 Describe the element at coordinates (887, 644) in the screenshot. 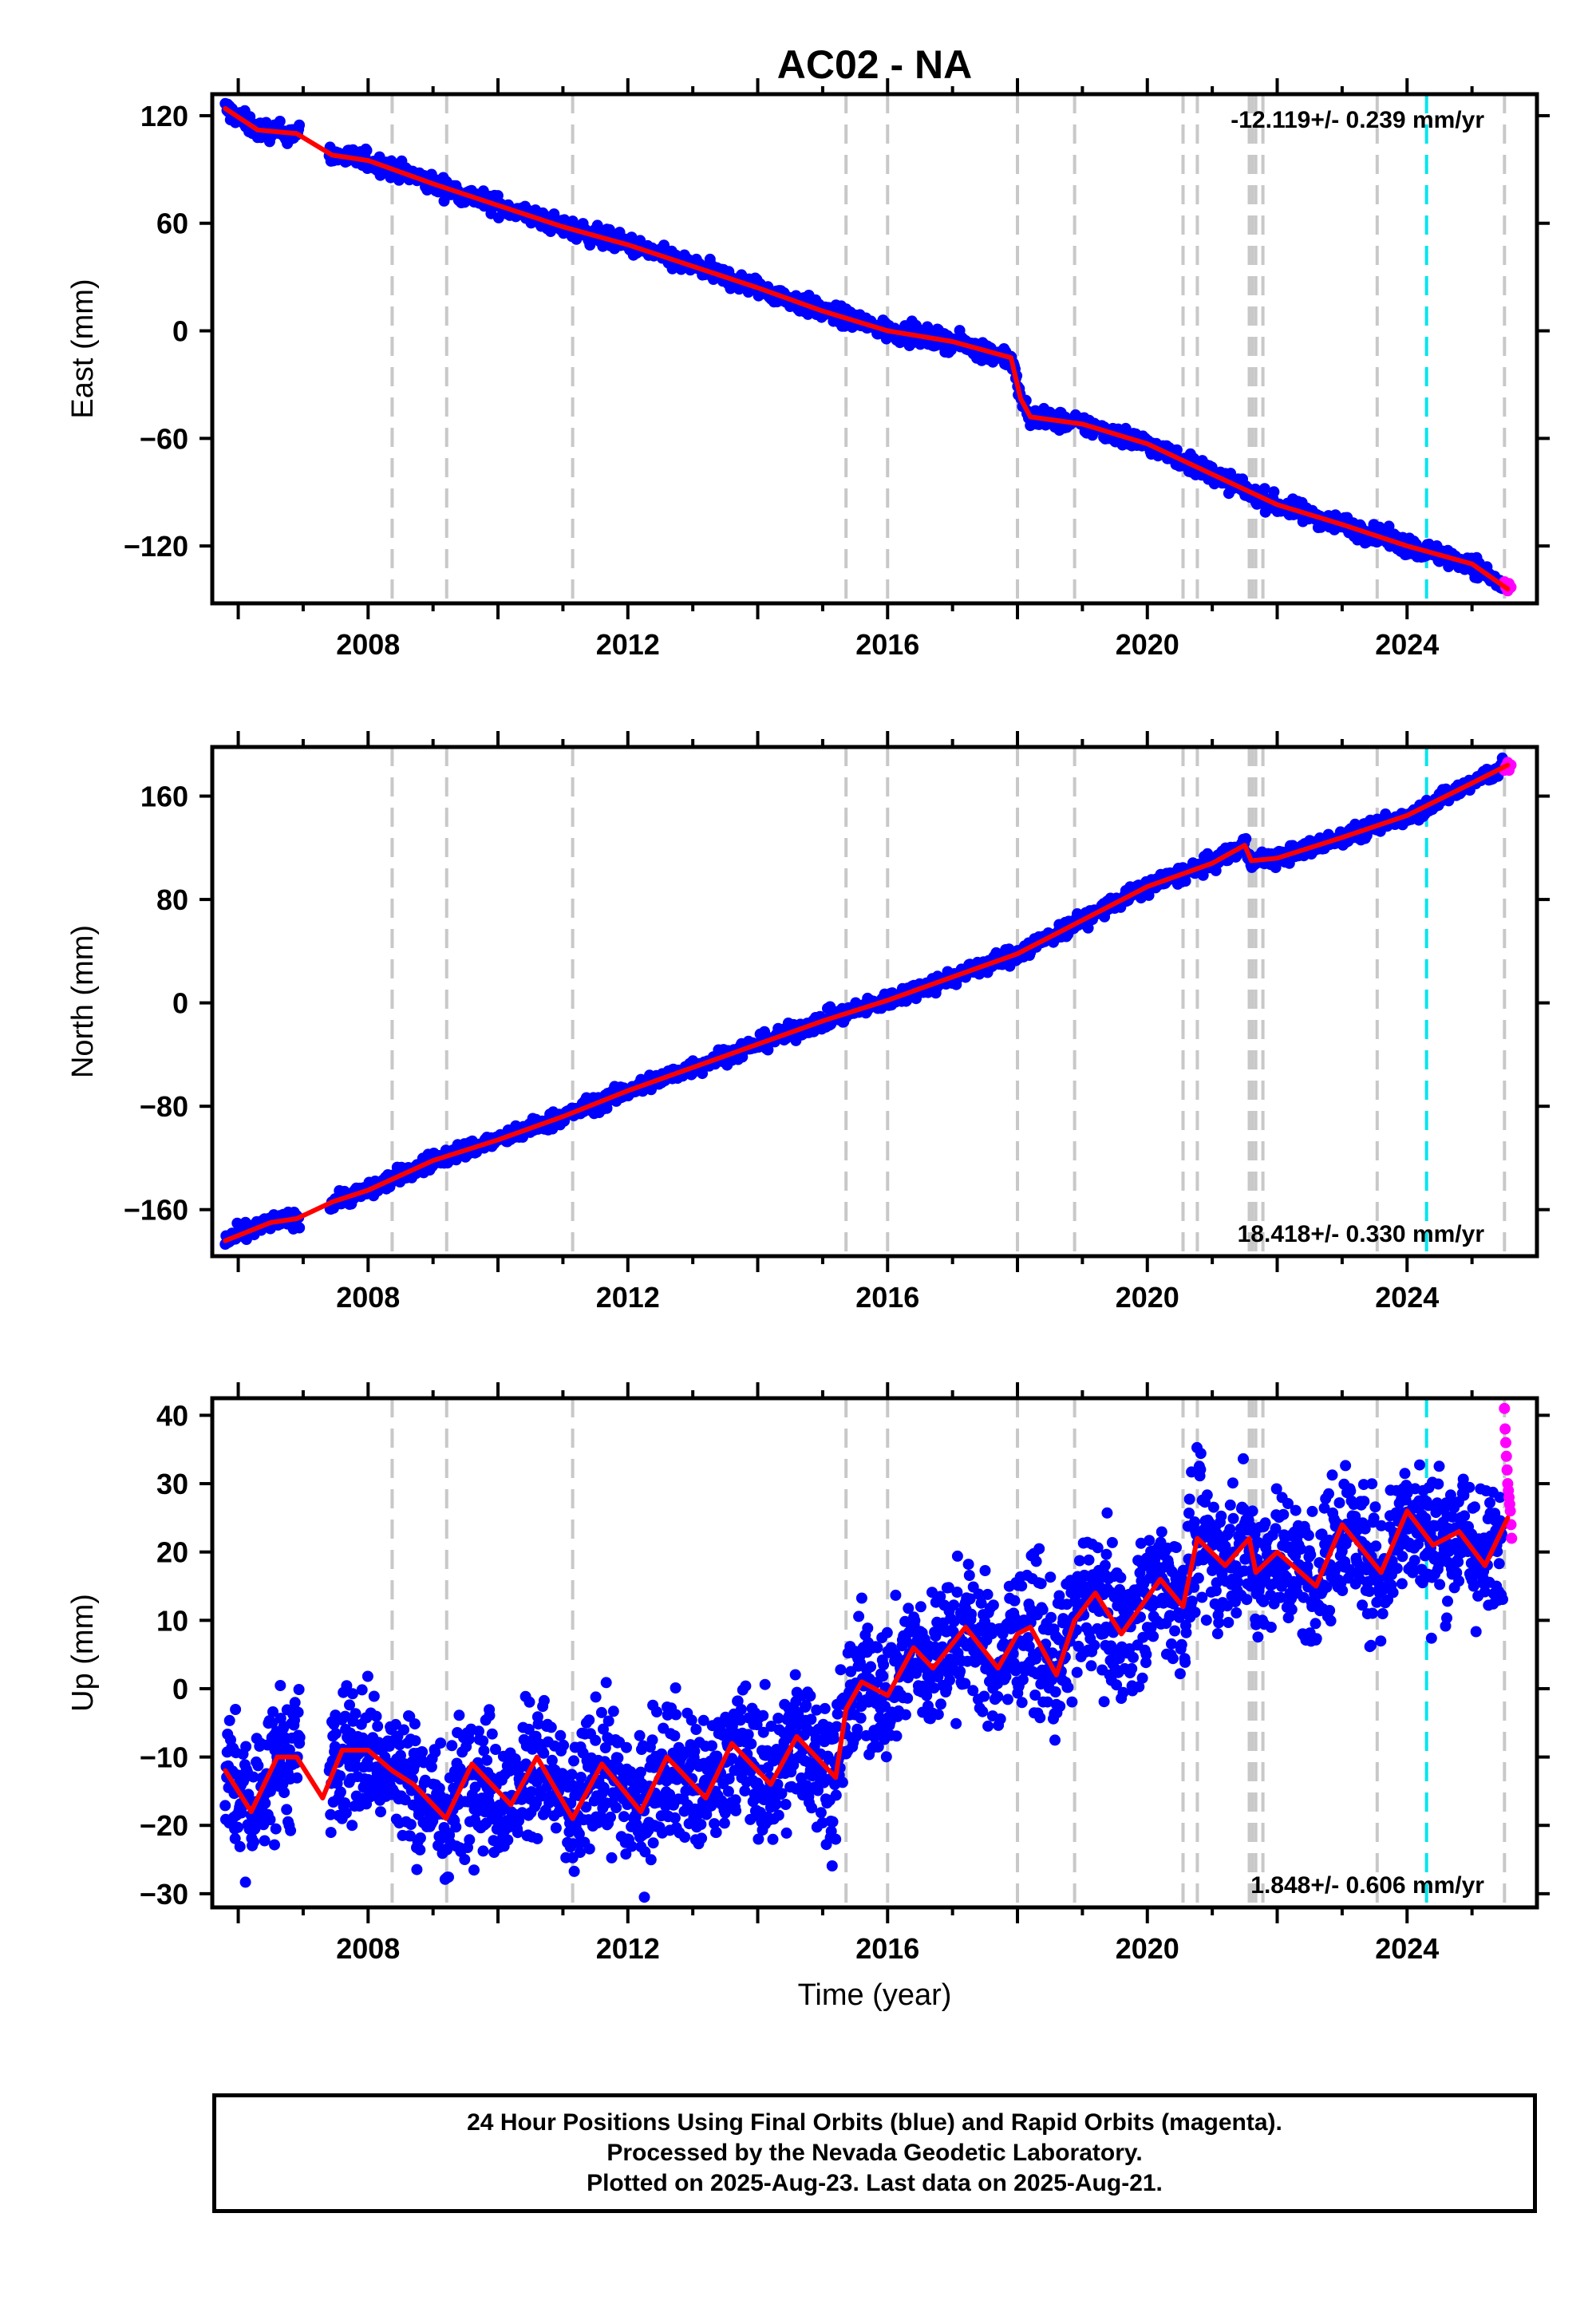

I see `x-tick-label: 2016` at that location.